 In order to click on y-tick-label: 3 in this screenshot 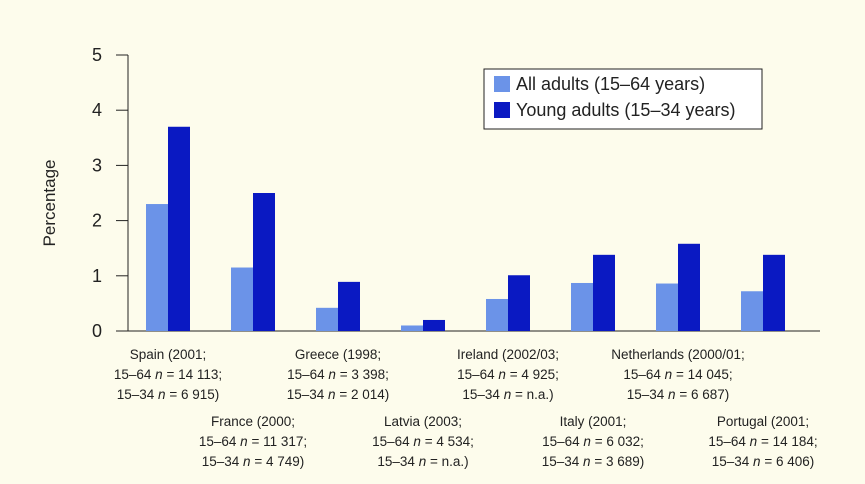, I will do `click(97, 165)`.